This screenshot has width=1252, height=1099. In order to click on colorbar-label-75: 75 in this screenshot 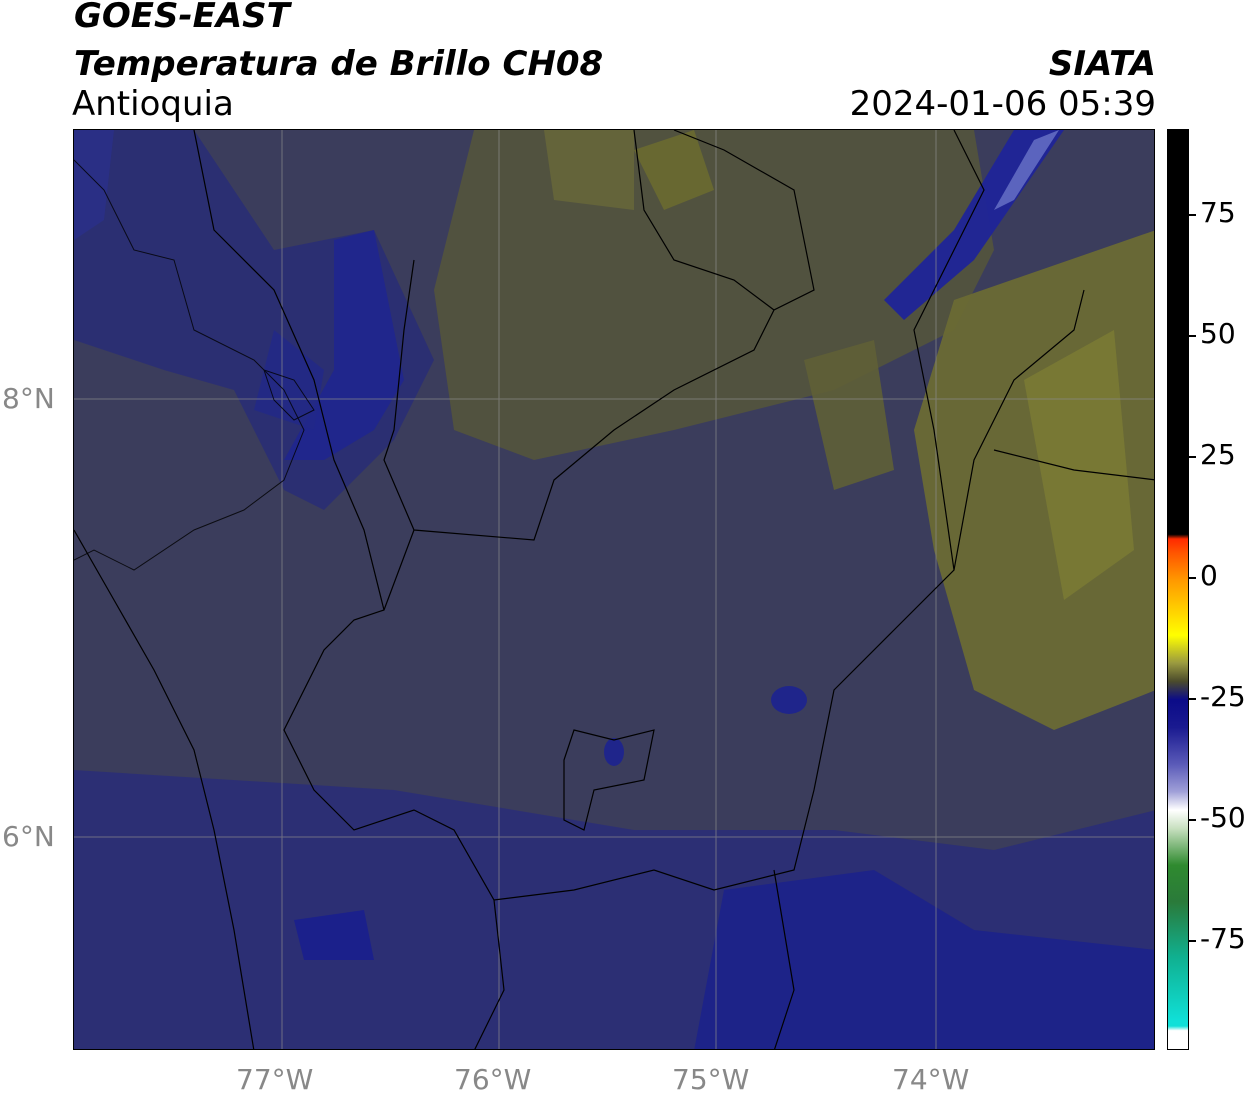, I will do `click(1218, 212)`.